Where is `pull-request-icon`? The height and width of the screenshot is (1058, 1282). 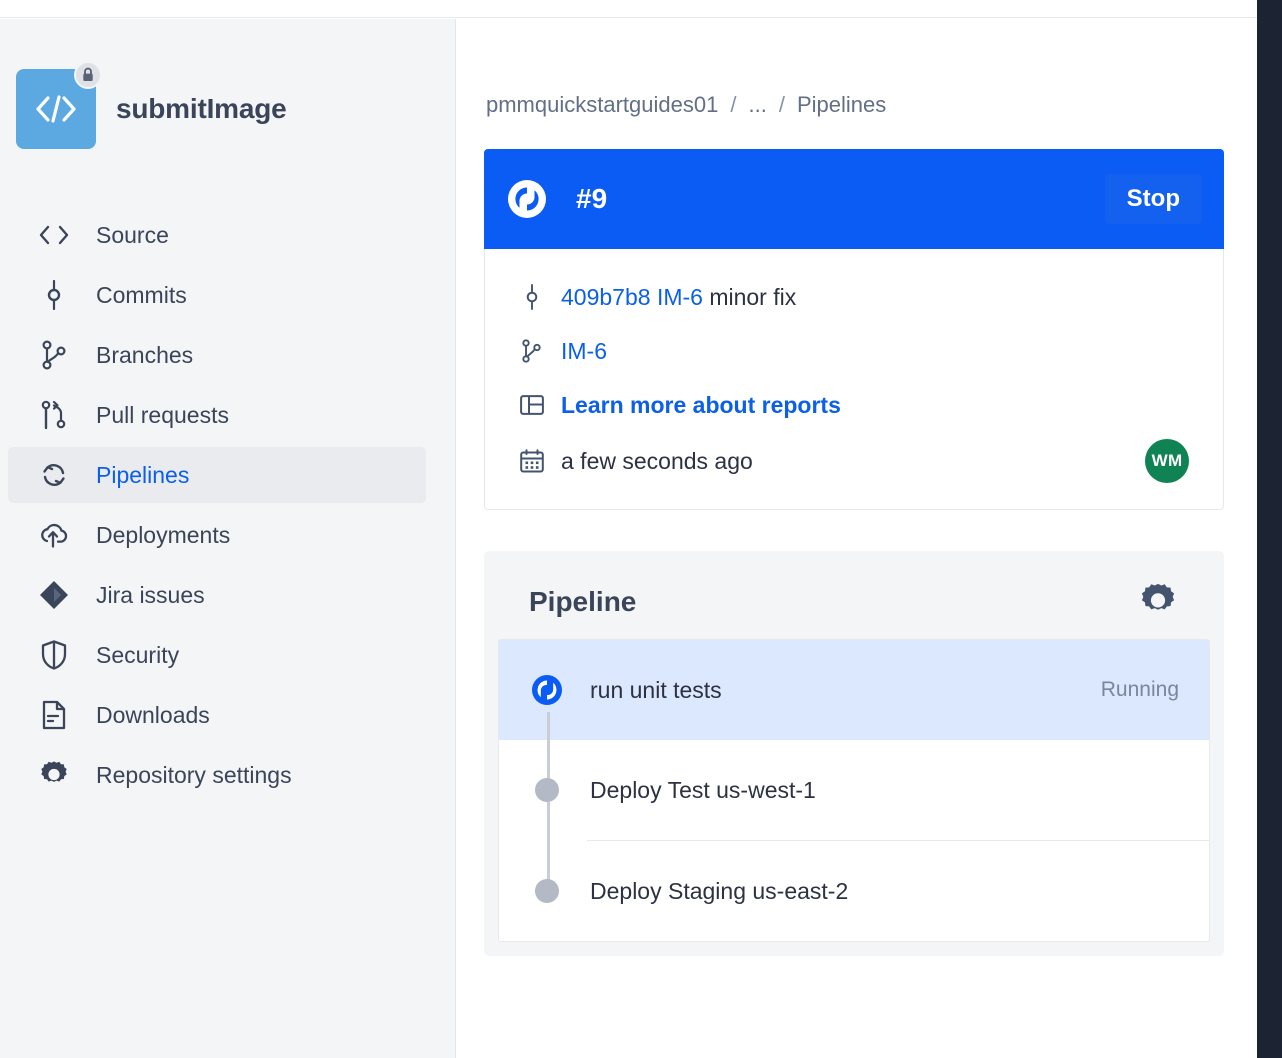 pull-request-icon is located at coordinates (54, 415).